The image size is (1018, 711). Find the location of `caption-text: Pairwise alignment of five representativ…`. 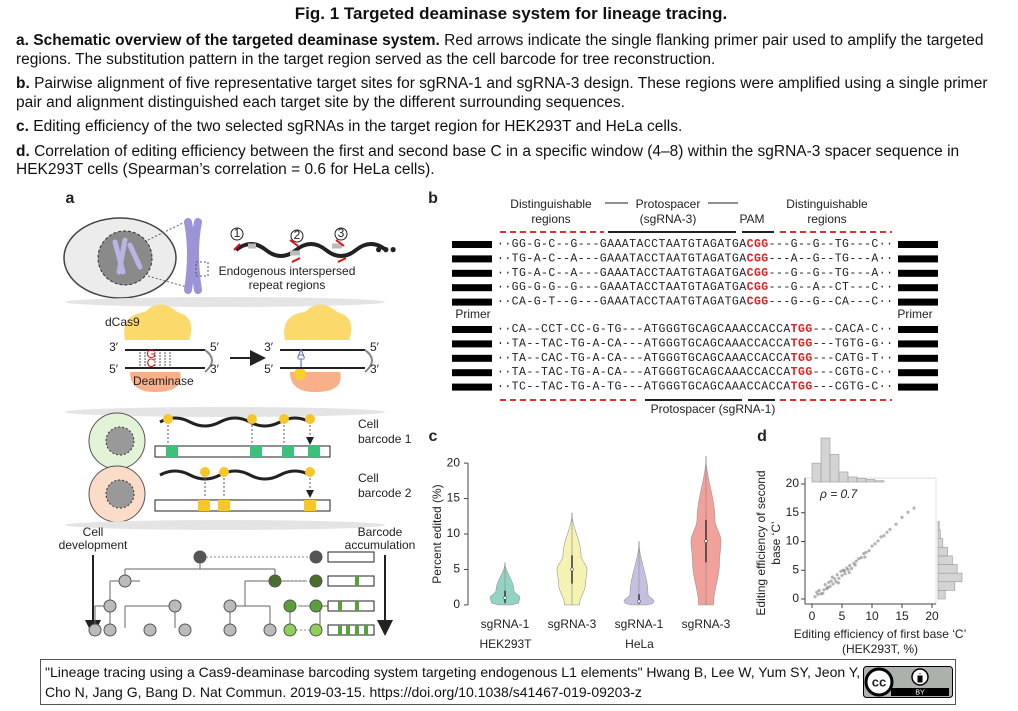

caption-text: Pairwise alignment of five representativ… is located at coordinates (502, 93).